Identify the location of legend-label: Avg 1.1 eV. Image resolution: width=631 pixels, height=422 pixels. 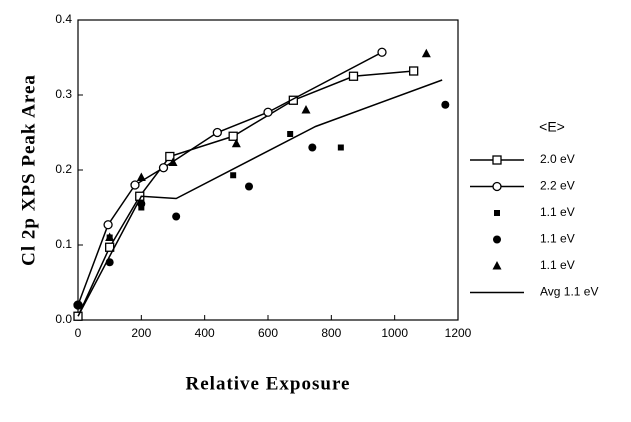
(569, 292).